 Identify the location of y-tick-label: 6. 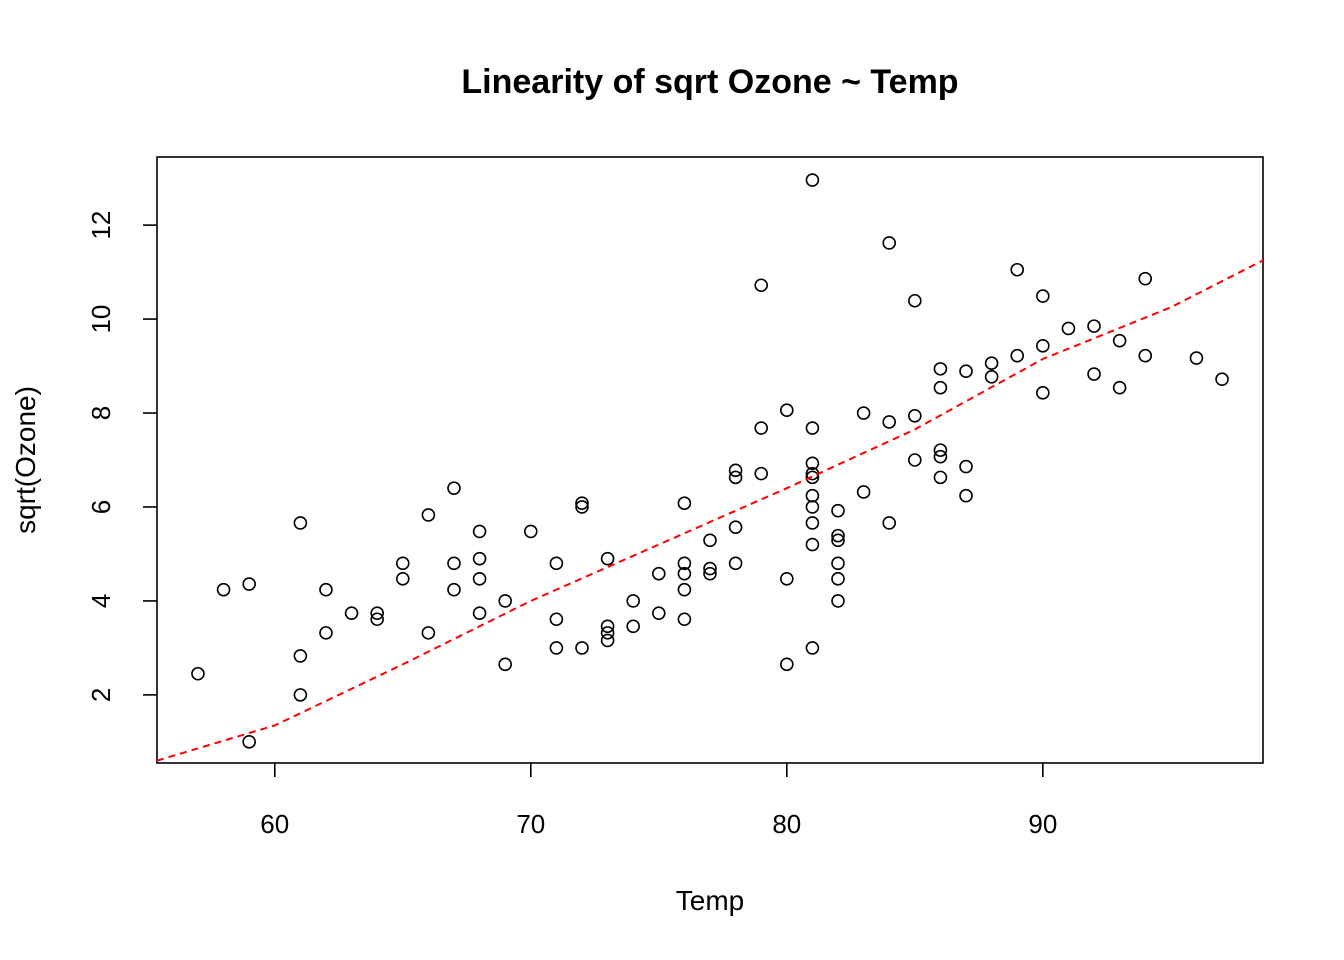
(101, 507).